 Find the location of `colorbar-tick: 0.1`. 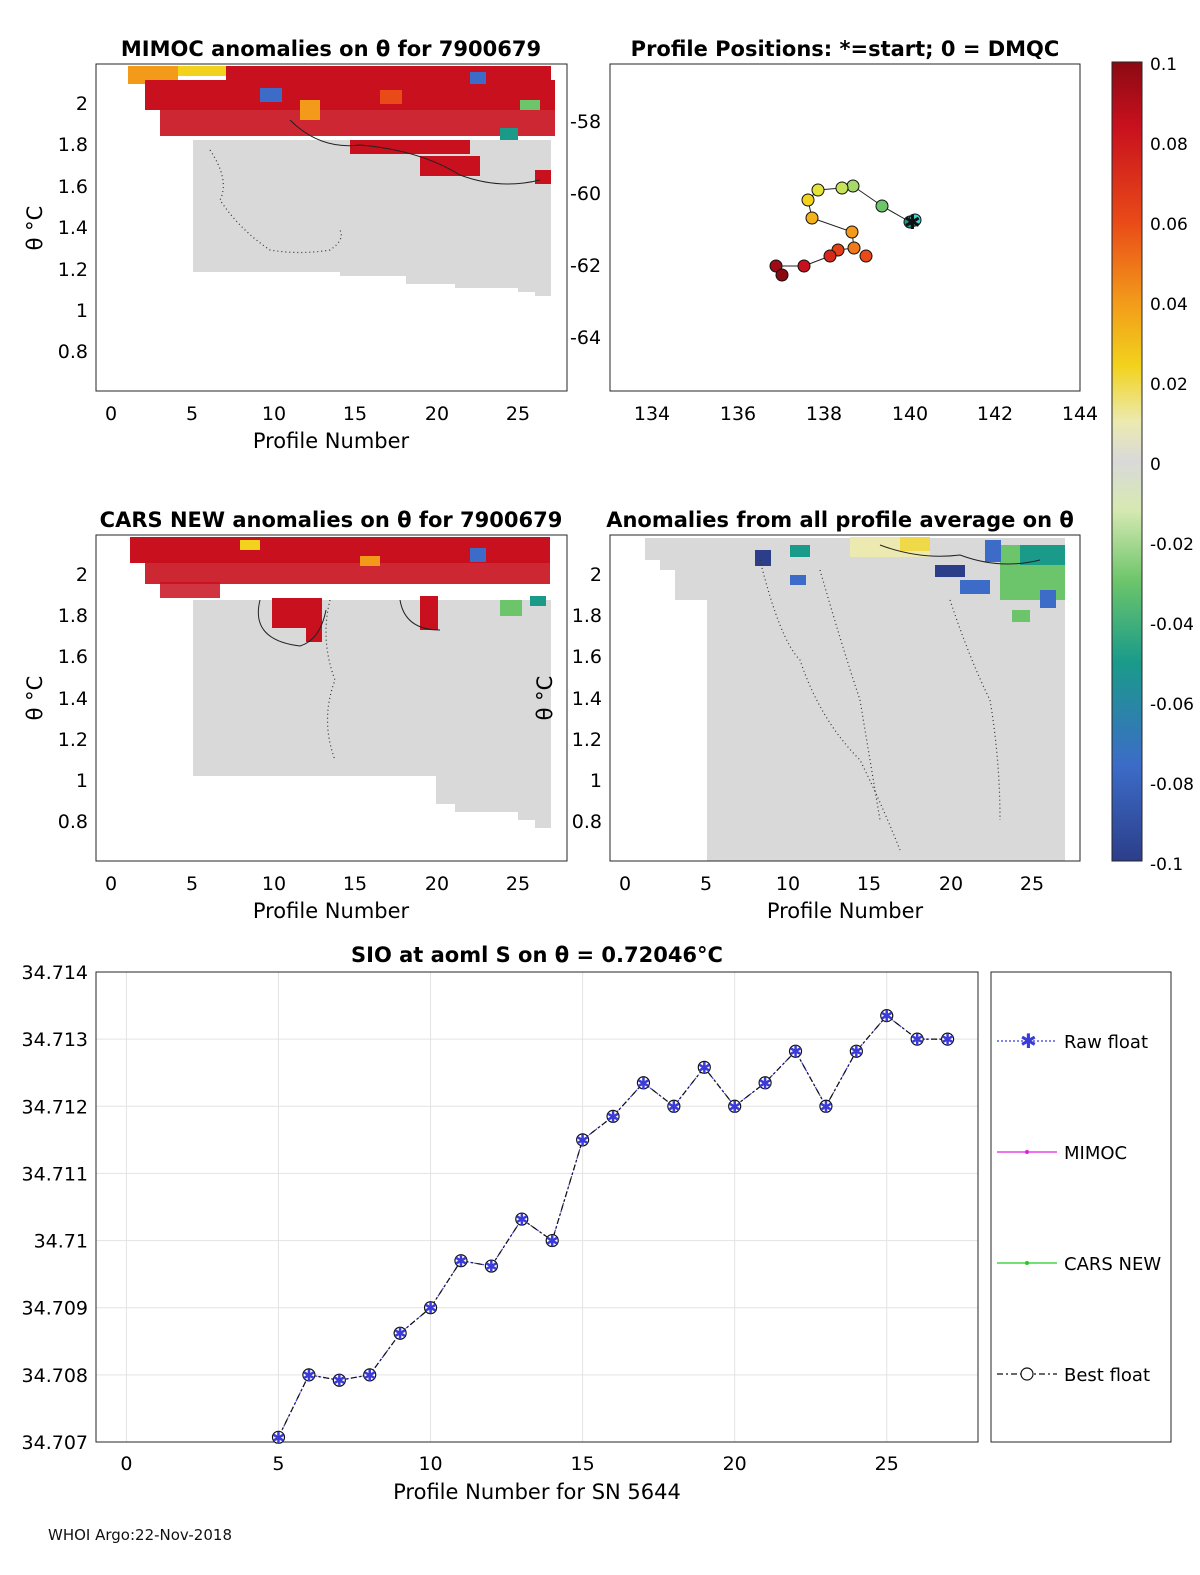

colorbar-tick: 0.1 is located at coordinates (1163, 65).